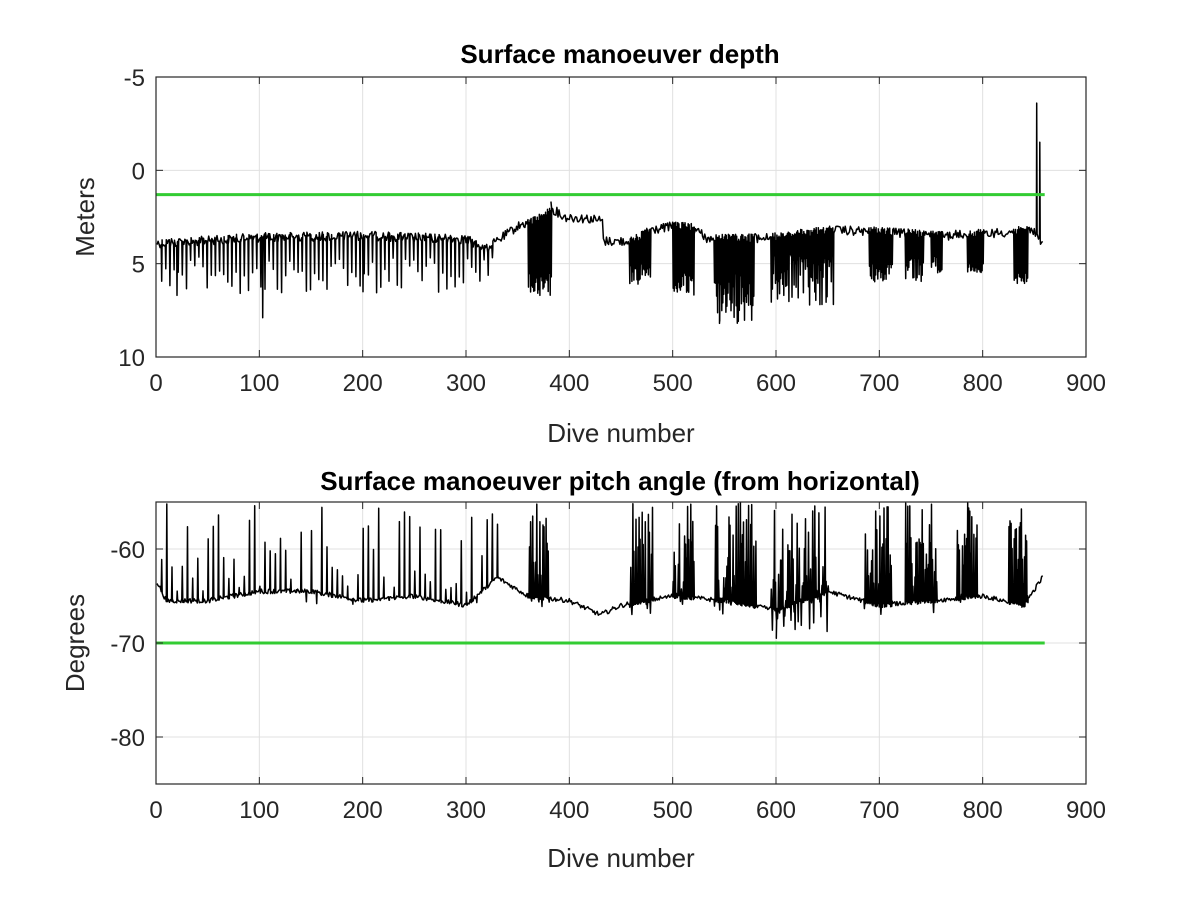 The height and width of the screenshot is (900, 1200). What do you see at coordinates (569, 383) in the screenshot?
I see `depth-x-tick-label: 400` at bounding box center [569, 383].